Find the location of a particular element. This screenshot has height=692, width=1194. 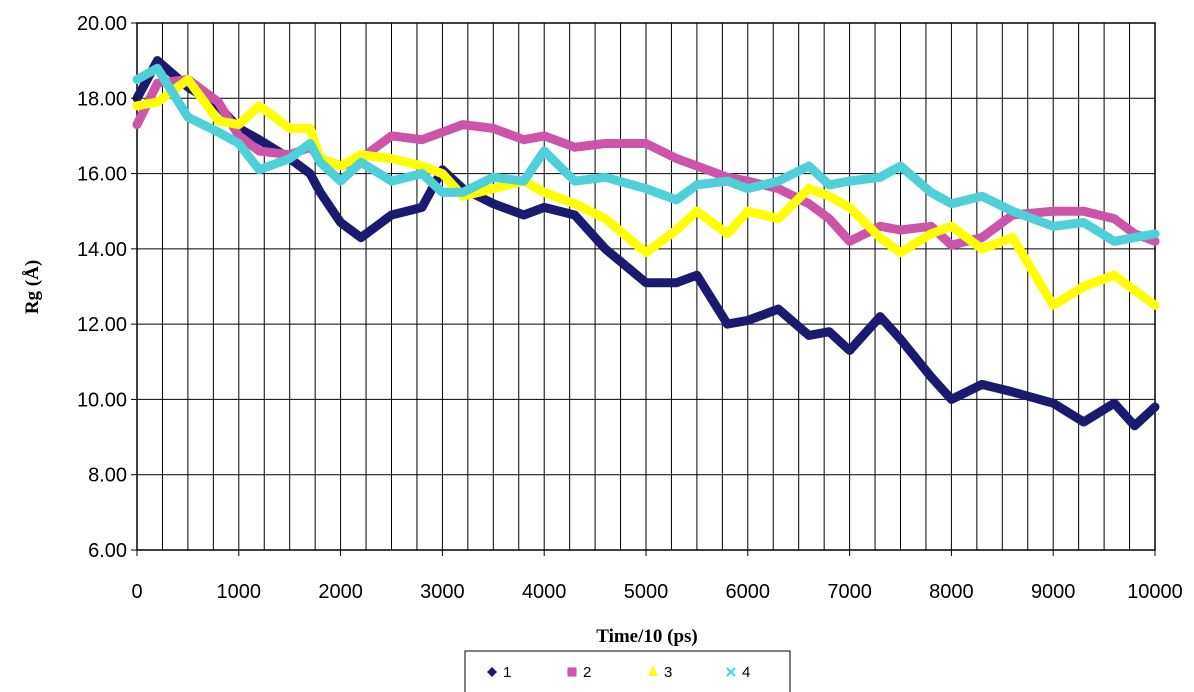

x-tick-label: 3000 is located at coordinates (442, 592).